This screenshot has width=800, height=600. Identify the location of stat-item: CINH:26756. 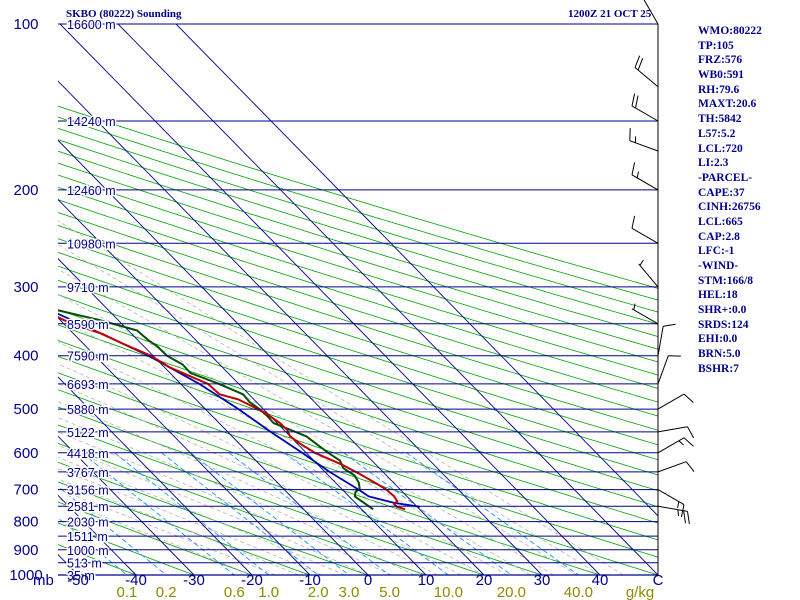
(729, 207).